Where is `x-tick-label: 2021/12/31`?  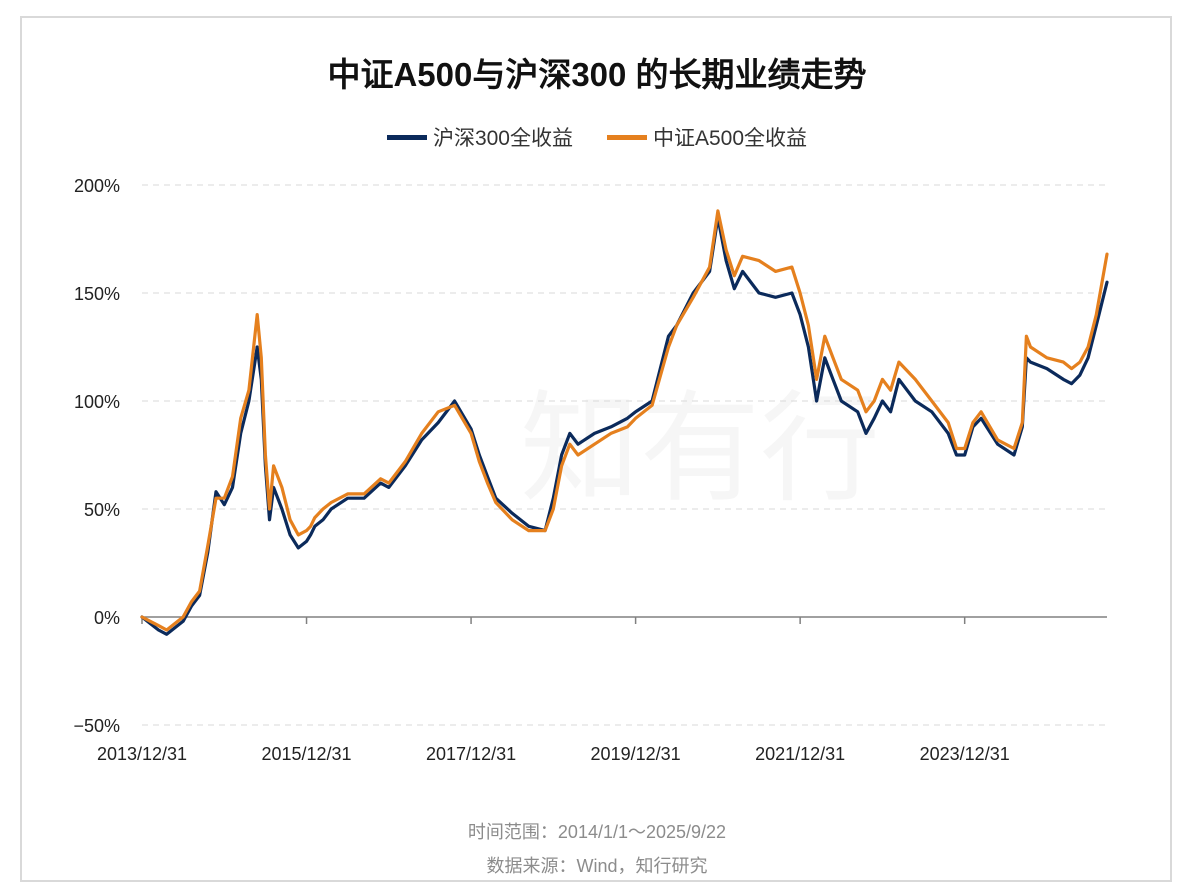 x-tick-label: 2021/12/31 is located at coordinates (800, 754).